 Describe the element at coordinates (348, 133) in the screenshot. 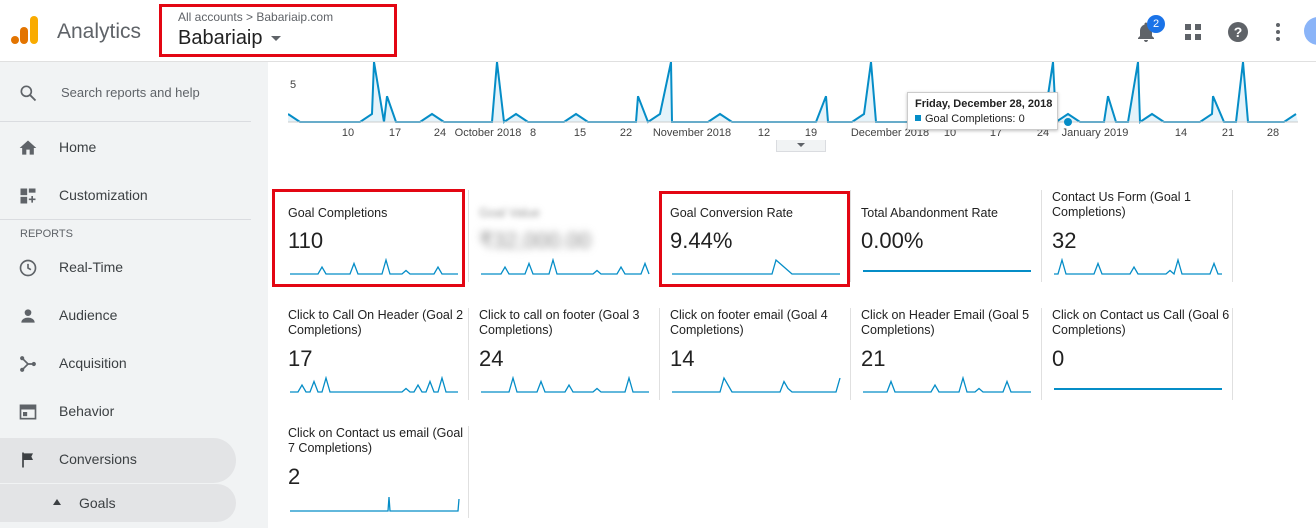

I see `x-axis-tick: 10` at that location.